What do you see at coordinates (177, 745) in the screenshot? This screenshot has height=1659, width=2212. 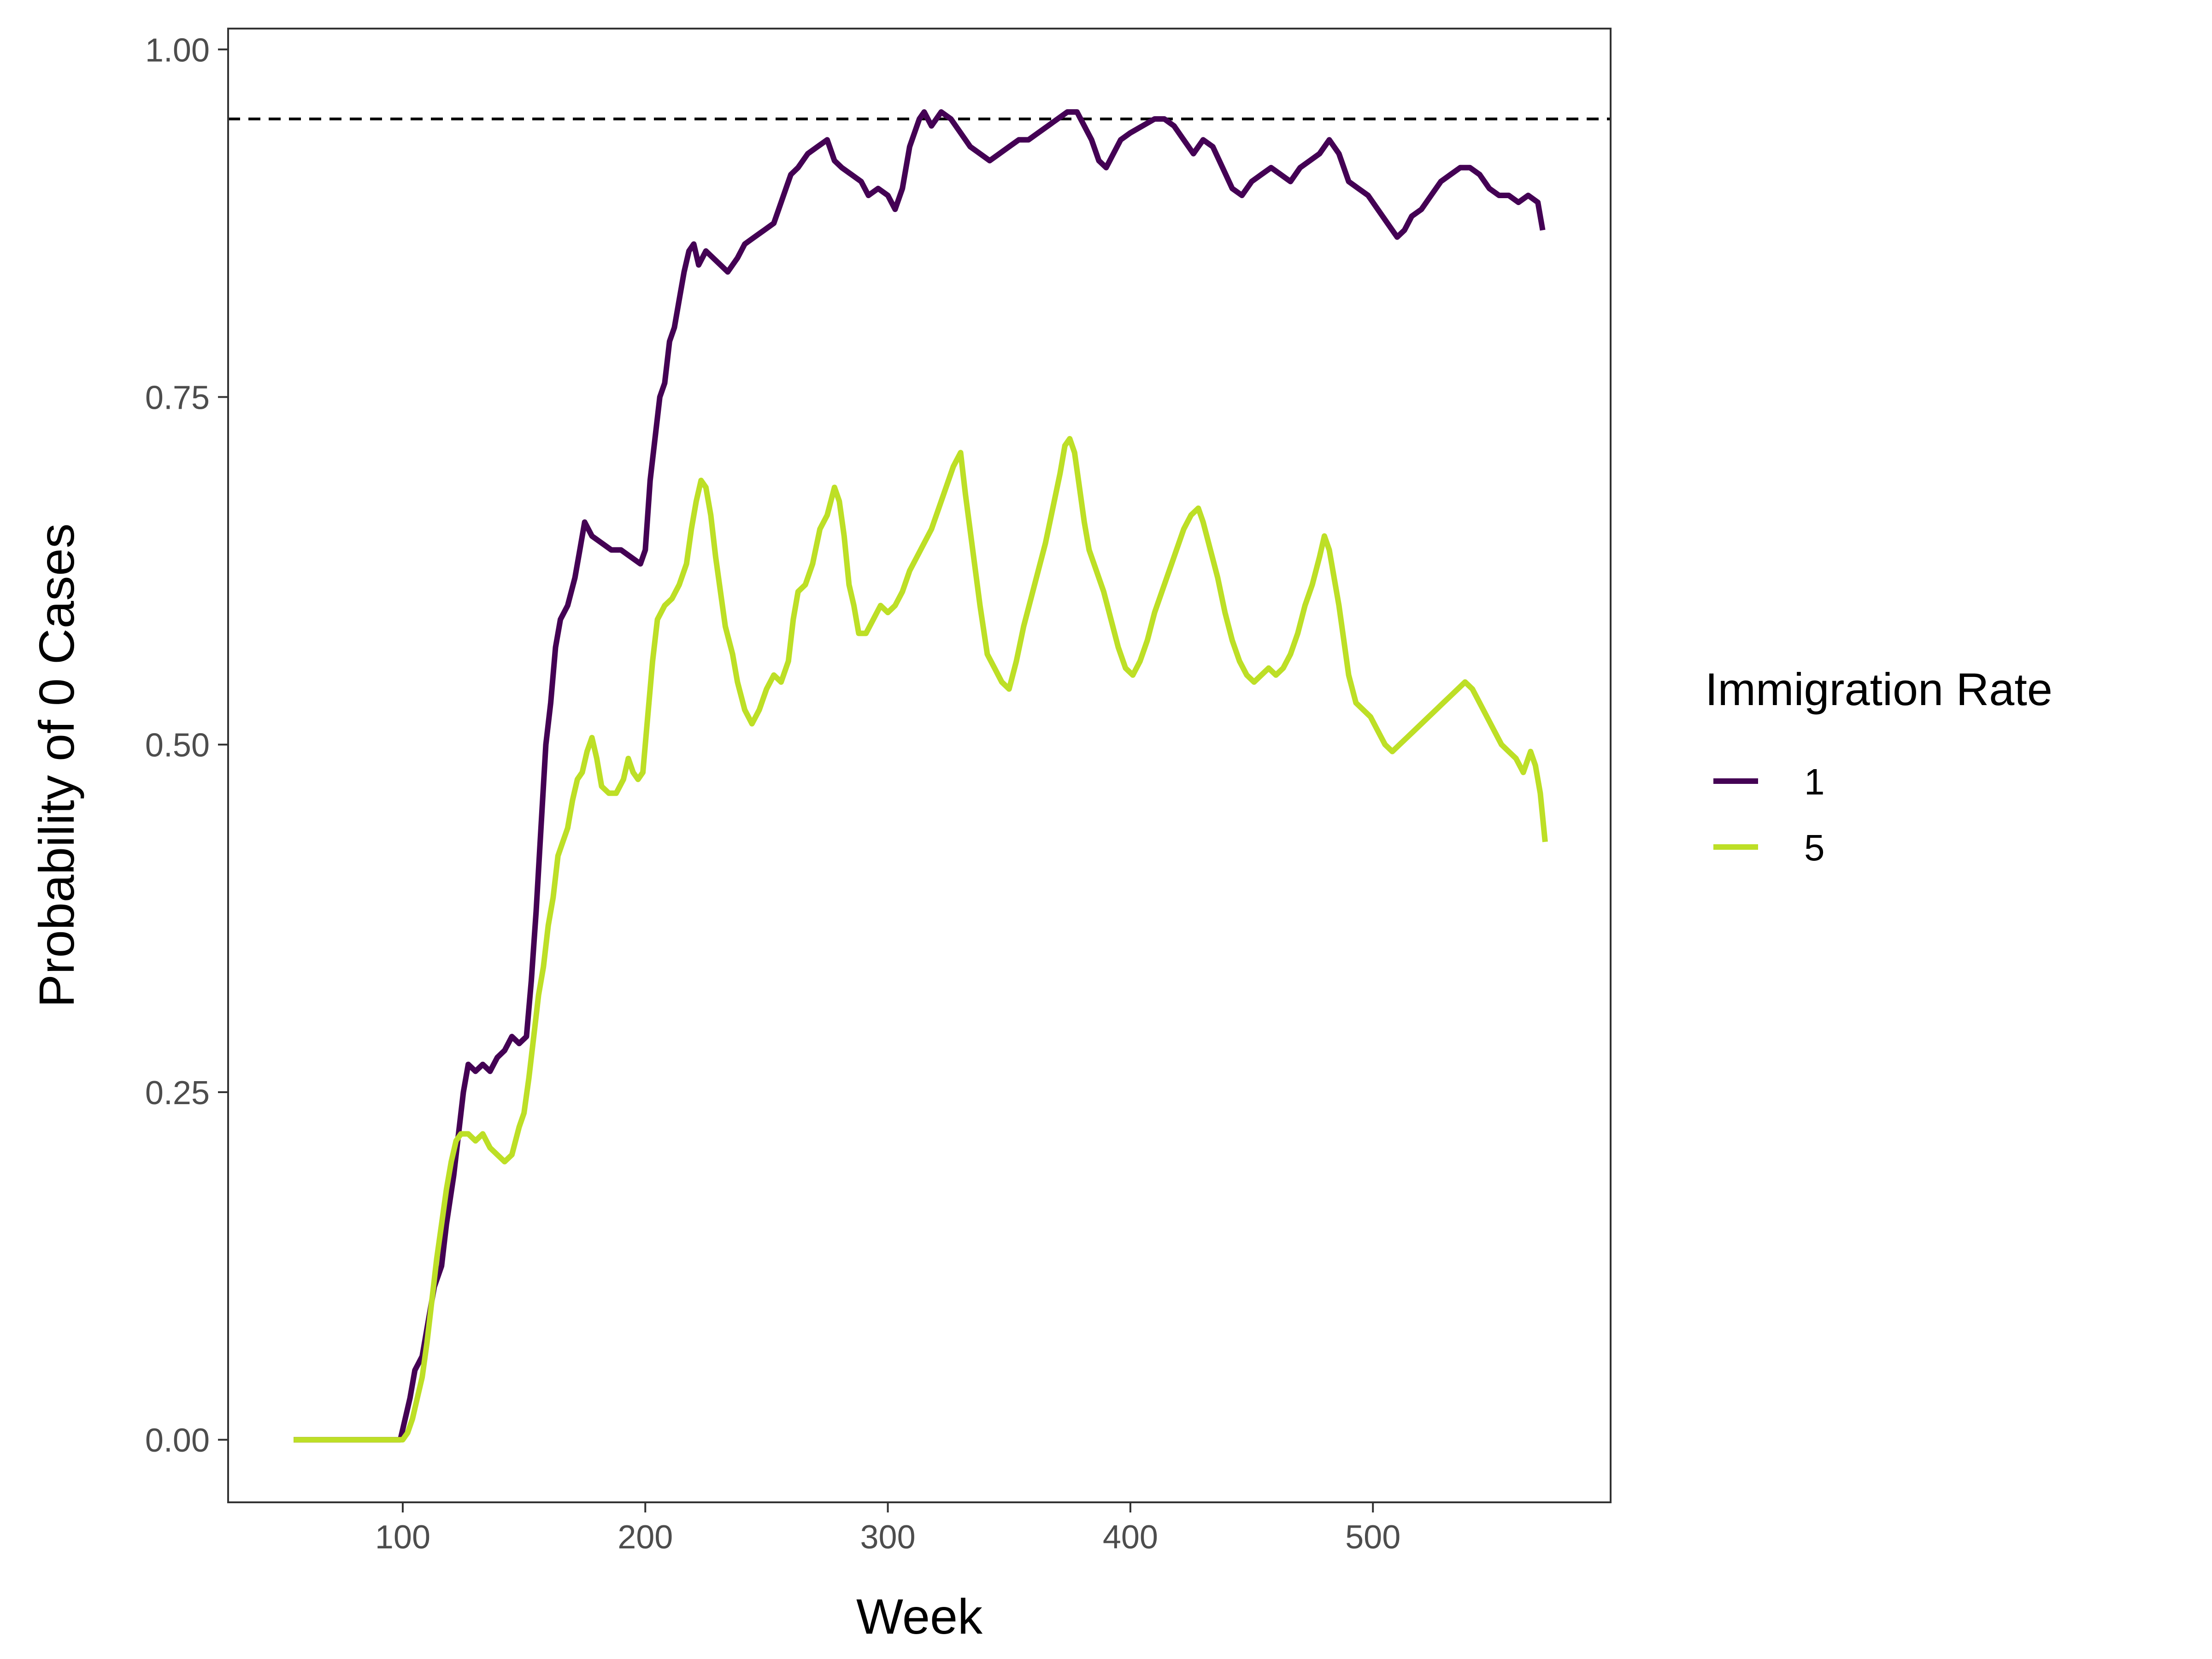 I see `y-tick-label: 0.50` at bounding box center [177, 745].